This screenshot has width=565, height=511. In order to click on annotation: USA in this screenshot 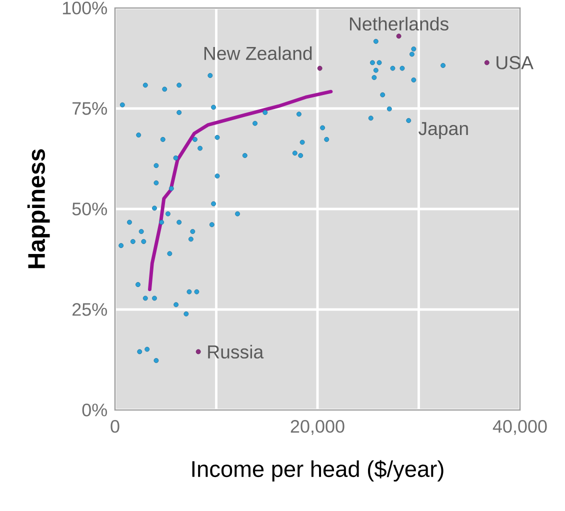, I will do `click(515, 63)`.